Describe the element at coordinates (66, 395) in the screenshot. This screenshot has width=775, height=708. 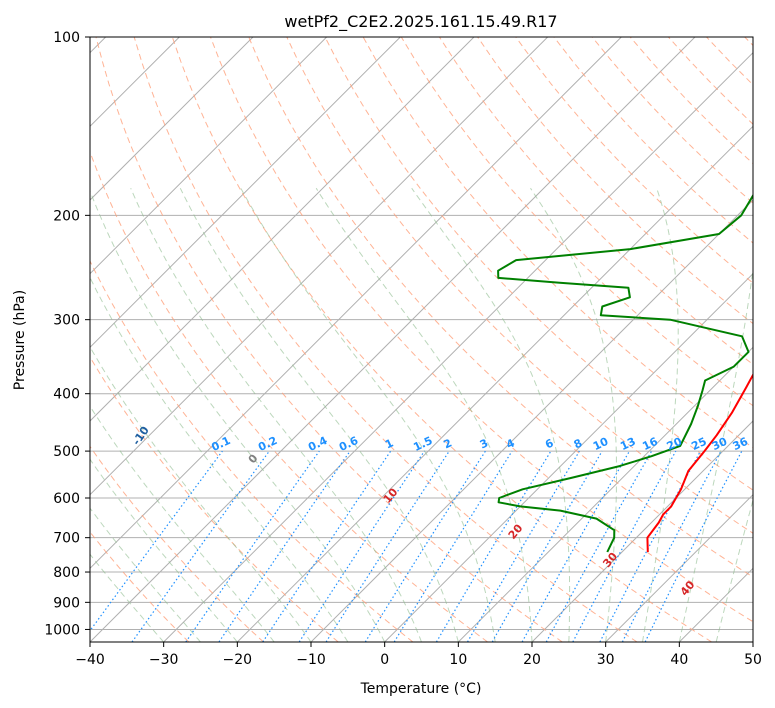
I see `y-tick-label: 400` at that location.